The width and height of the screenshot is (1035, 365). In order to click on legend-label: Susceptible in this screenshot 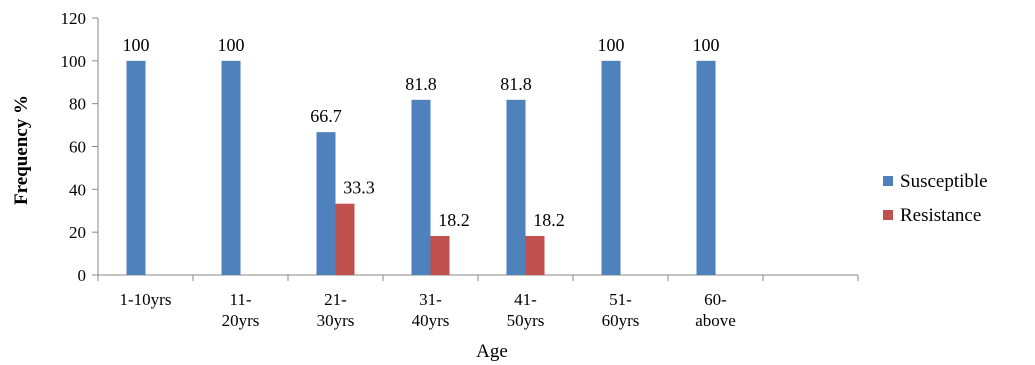, I will do `click(944, 181)`.